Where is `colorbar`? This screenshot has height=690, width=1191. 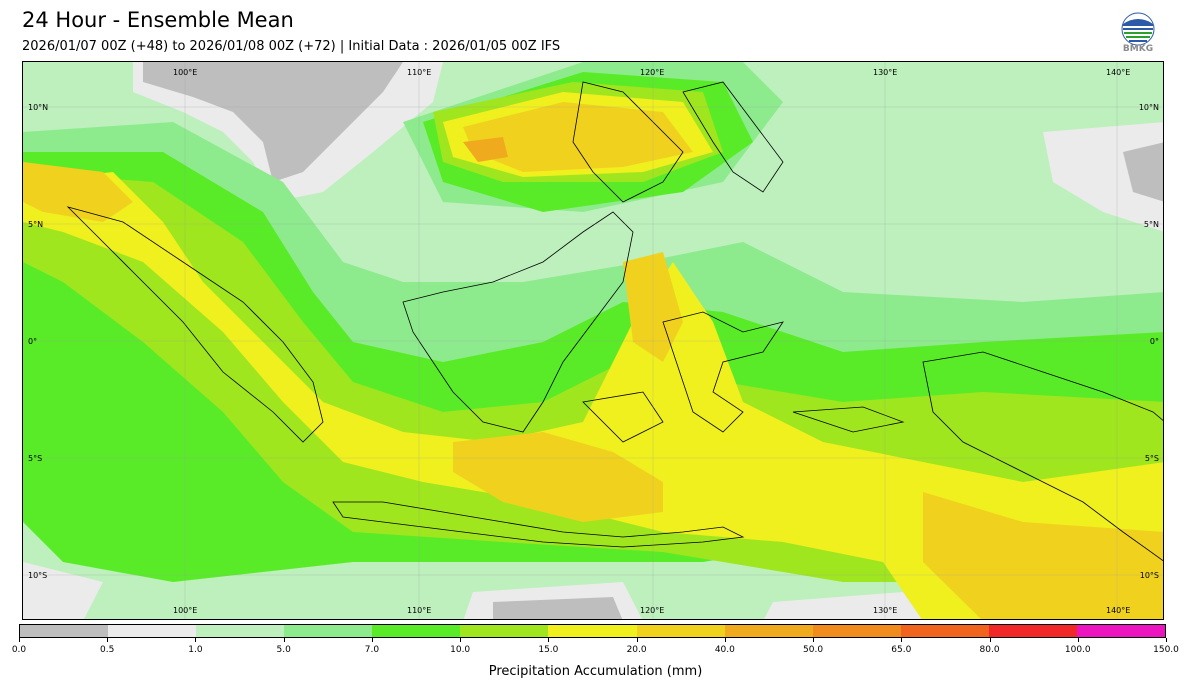
colorbar is located at coordinates (592, 631).